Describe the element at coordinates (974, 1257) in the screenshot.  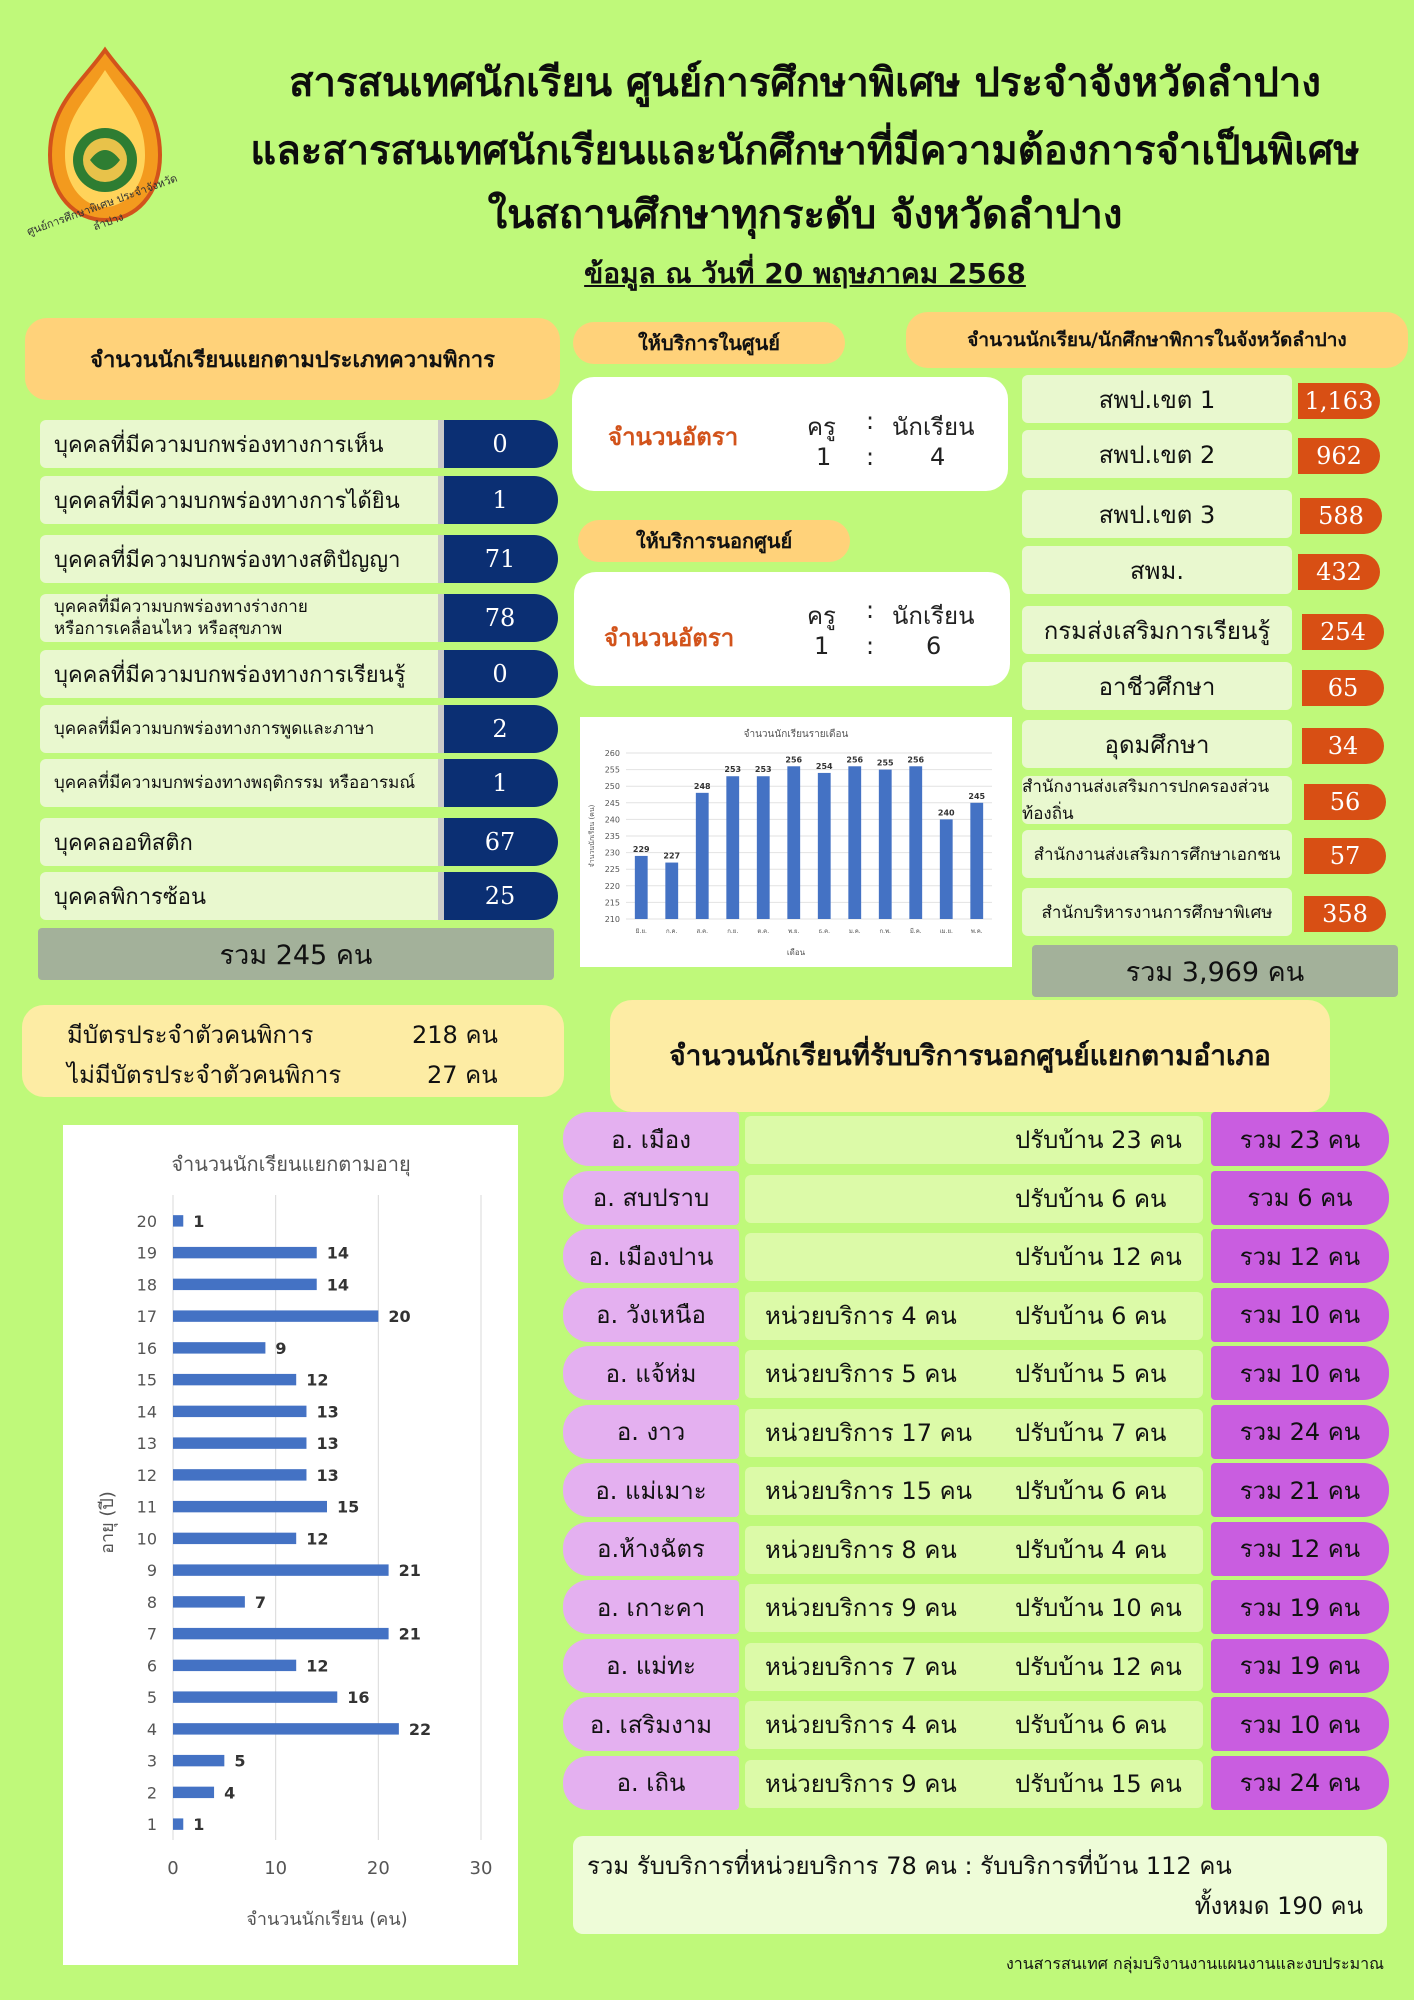
I see `district-detail: ปรับบ้าน 12 คน` at that location.